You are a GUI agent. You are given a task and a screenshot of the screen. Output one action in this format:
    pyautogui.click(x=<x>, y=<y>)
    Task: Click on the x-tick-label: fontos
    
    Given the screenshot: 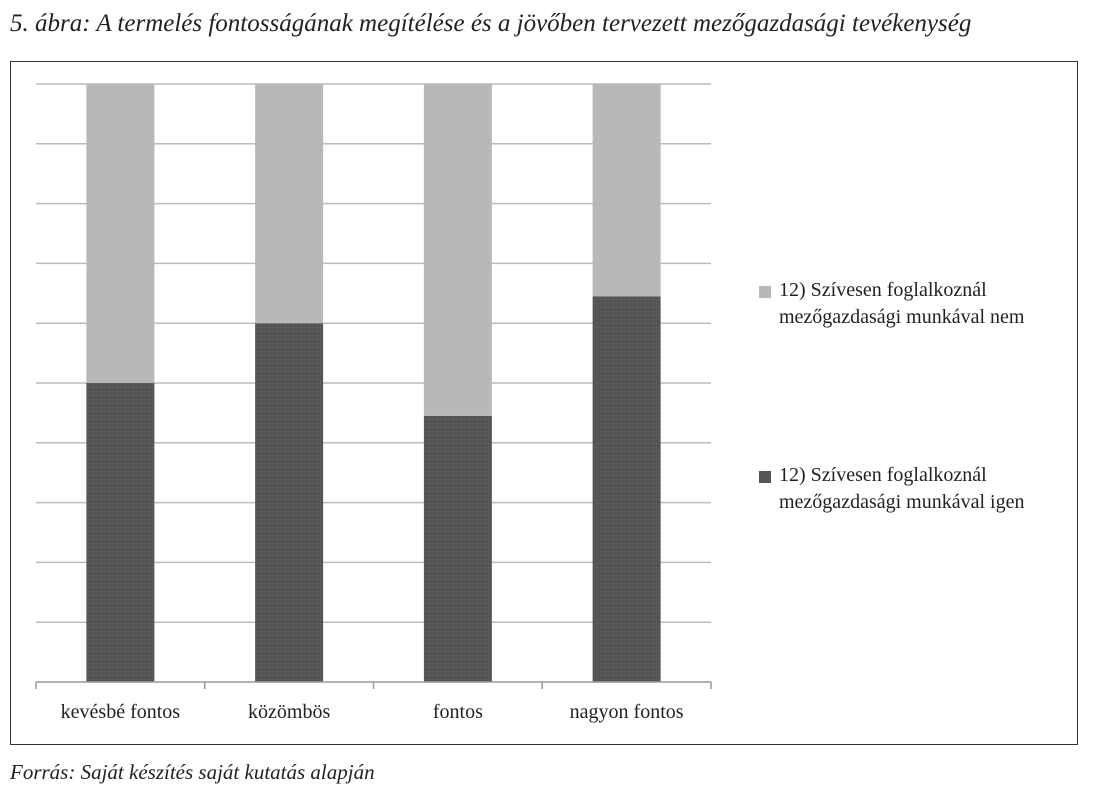 What is the action you would take?
    pyautogui.click(x=458, y=712)
    